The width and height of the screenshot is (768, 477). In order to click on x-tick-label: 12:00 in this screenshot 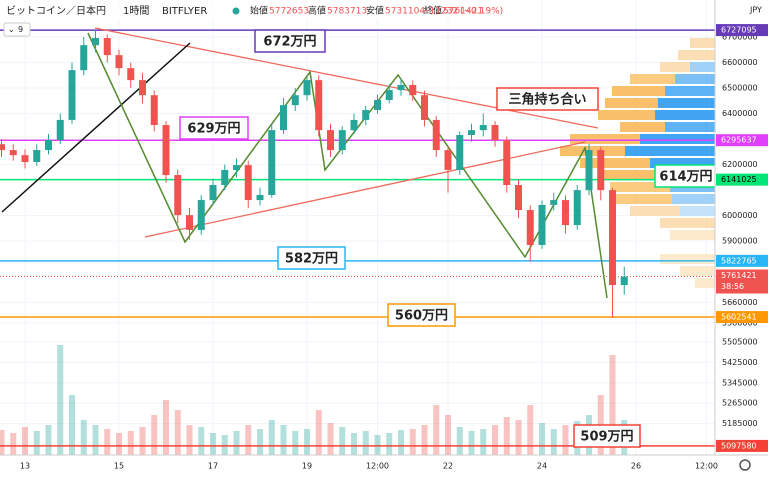, I will do `click(706, 466)`.